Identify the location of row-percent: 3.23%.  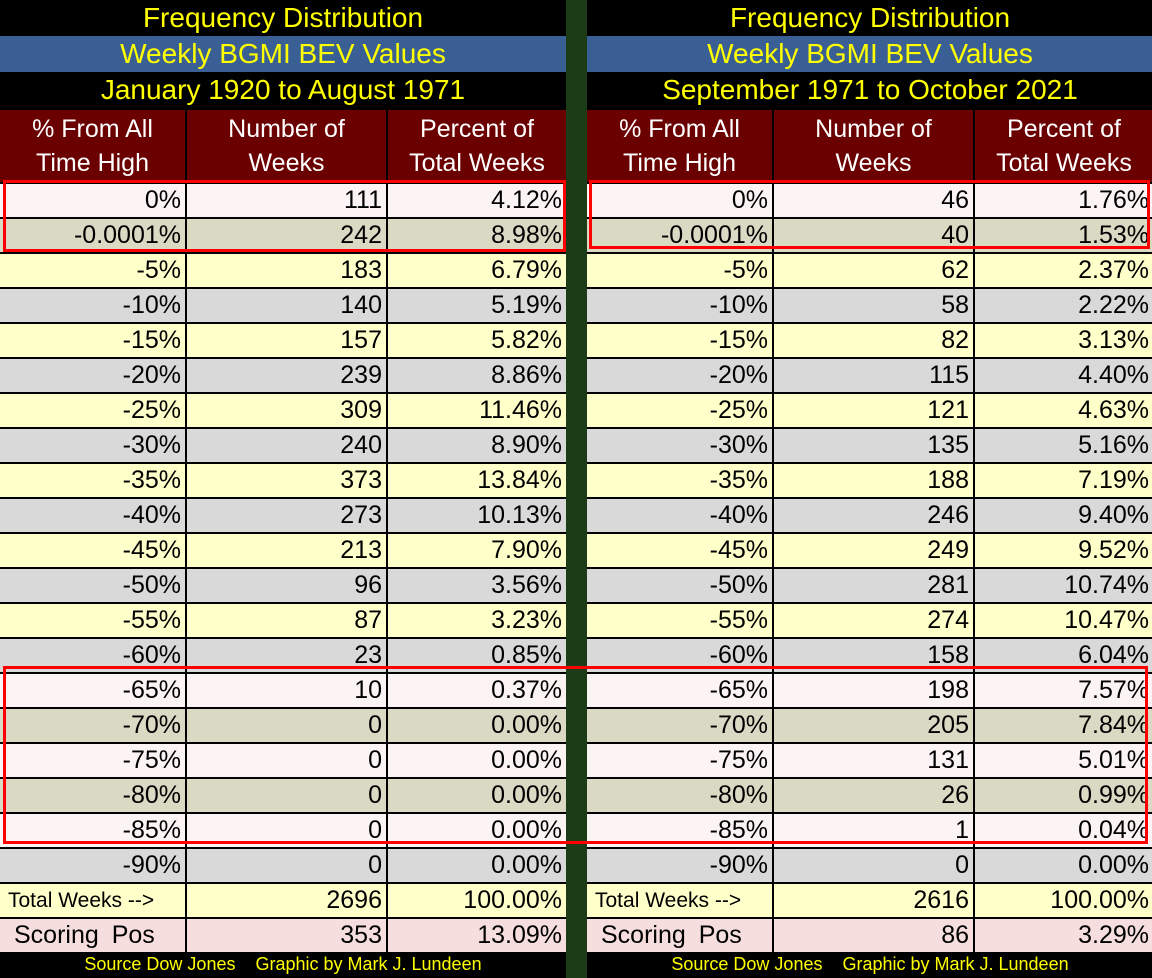
(477, 620).